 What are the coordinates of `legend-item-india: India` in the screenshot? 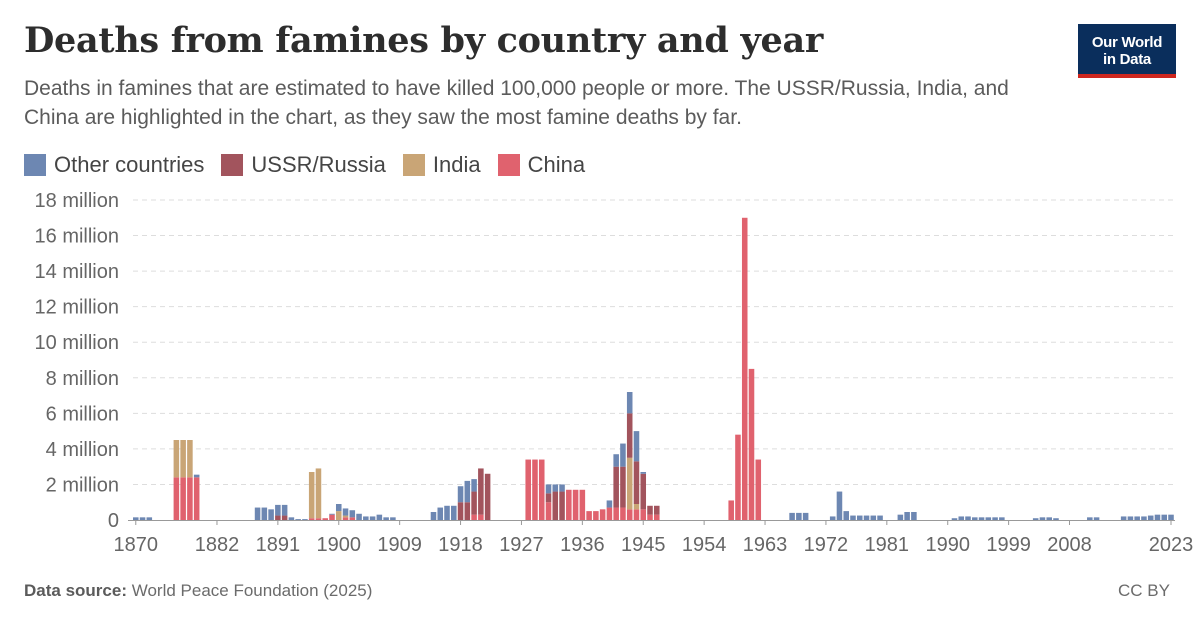 It's located at (441, 165).